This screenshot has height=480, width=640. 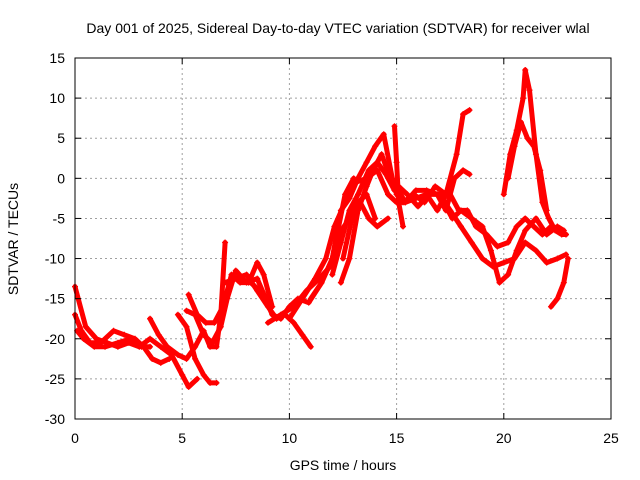 What do you see at coordinates (513, 246) in the screenshot?
I see `series-track-r` at bounding box center [513, 246].